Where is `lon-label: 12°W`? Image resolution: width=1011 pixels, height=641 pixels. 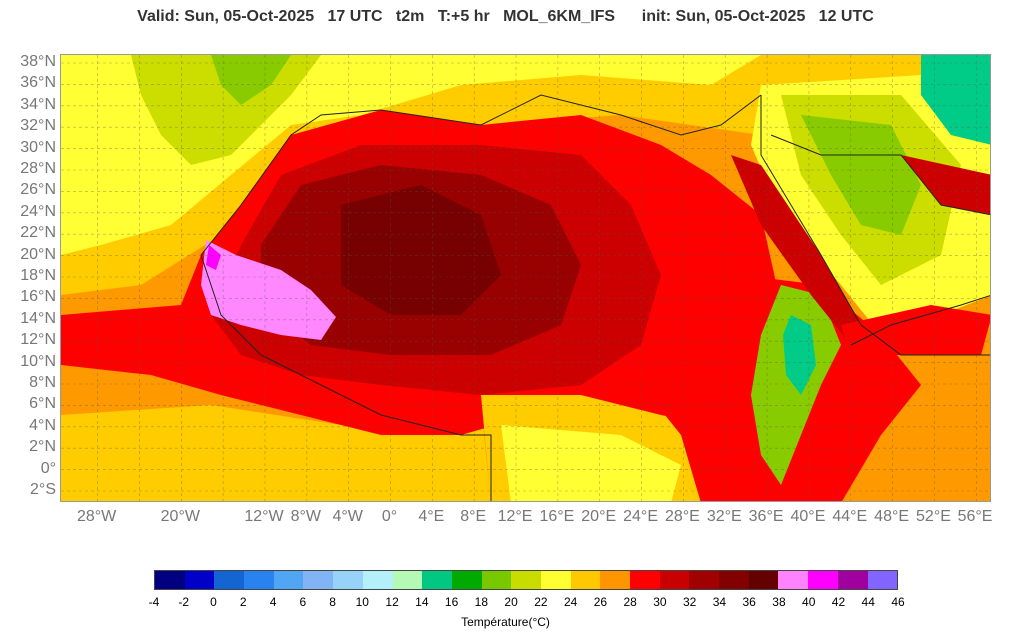 lon-label: 12°W is located at coordinates (264, 516).